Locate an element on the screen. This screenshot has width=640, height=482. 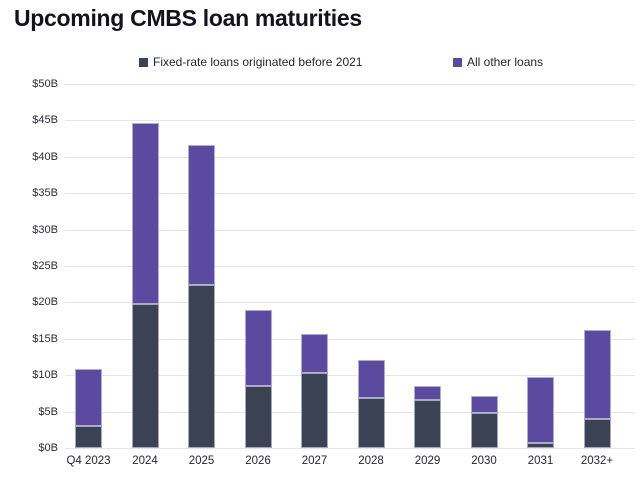
legend-item-all-other: All other loans is located at coordinates (498, 62).